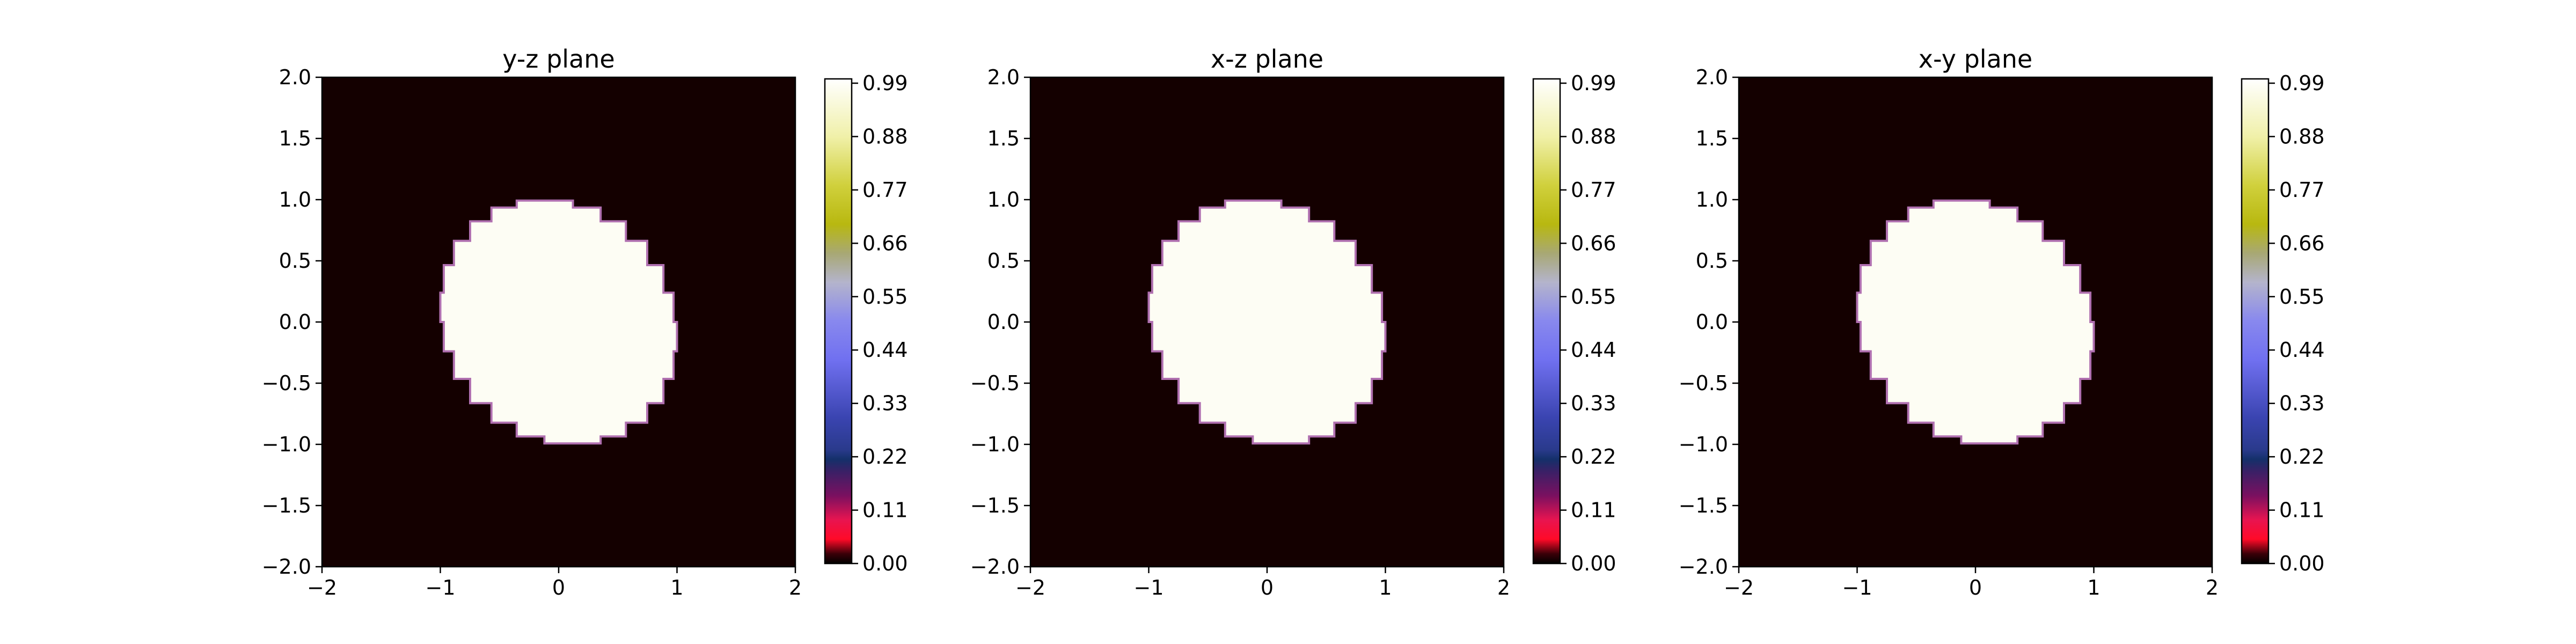  What do you see at coordinates (1267, 59) in the screenshot?
I see `panel-title: x-z plane` at bounding box center [1267, 59].